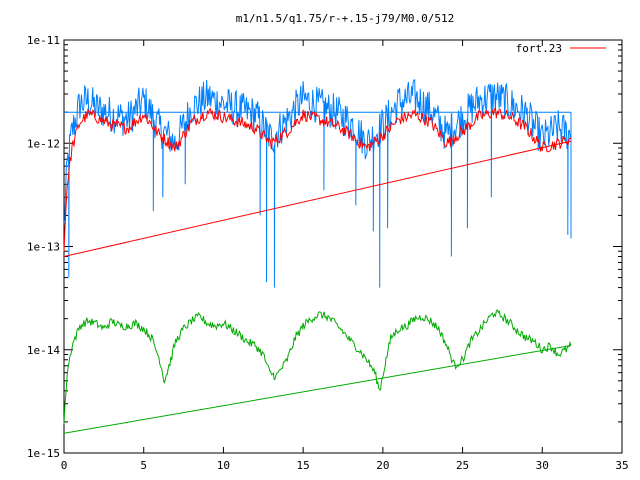 The width and height of the screenshot is (640, 480). Describe the element at coordinates (303, 465) in the screenshot. I see `x-tick-label: 15` at that location.